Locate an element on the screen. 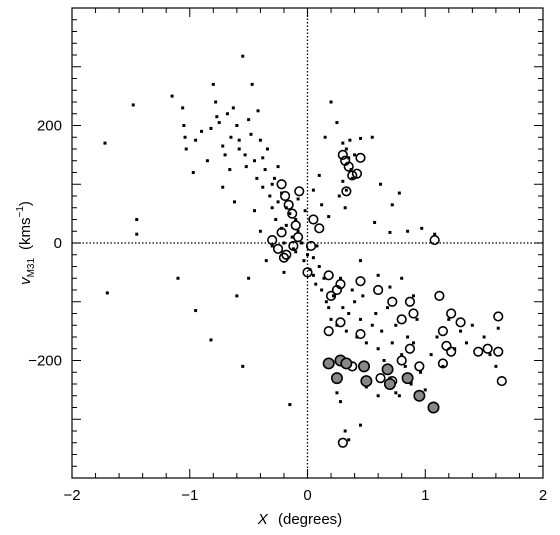  x-tick-label: 1 is located at coordinates (425, 495).